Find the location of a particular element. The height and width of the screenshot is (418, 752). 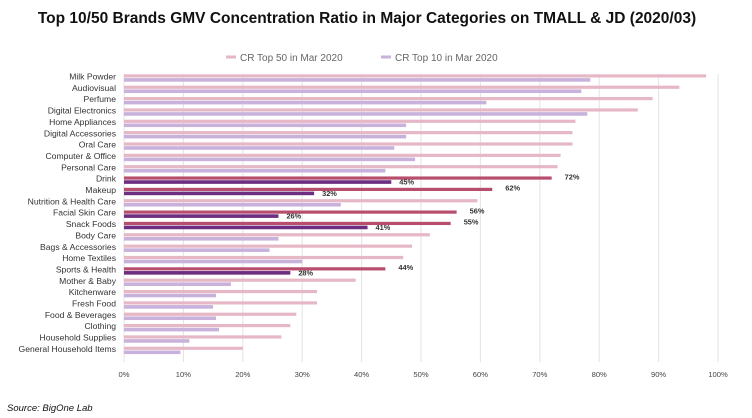

x-tick-label: 20% is located at coordinates (242, 374).